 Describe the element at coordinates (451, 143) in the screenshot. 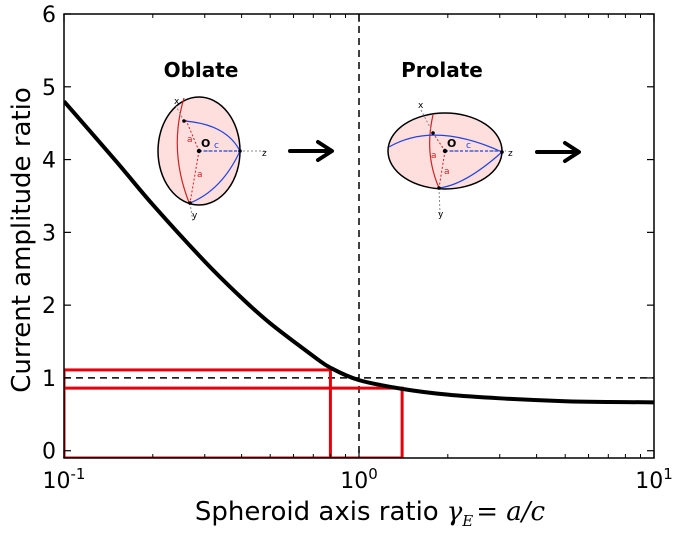

I see `prolate-origin-letter: O` at that location.